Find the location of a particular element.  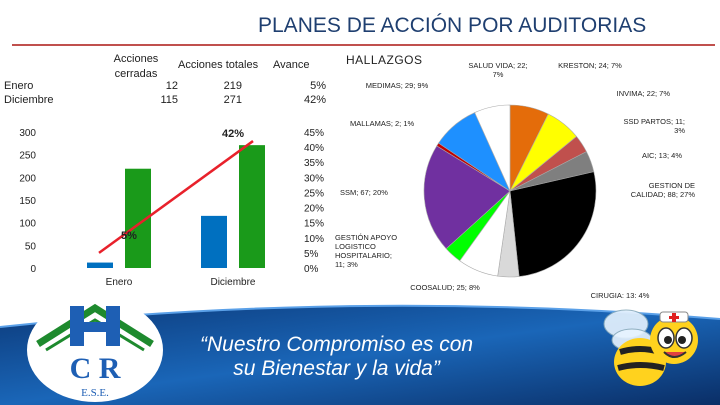

table-header-closed: Acciones cerradas is located at coordinates (136, 66).